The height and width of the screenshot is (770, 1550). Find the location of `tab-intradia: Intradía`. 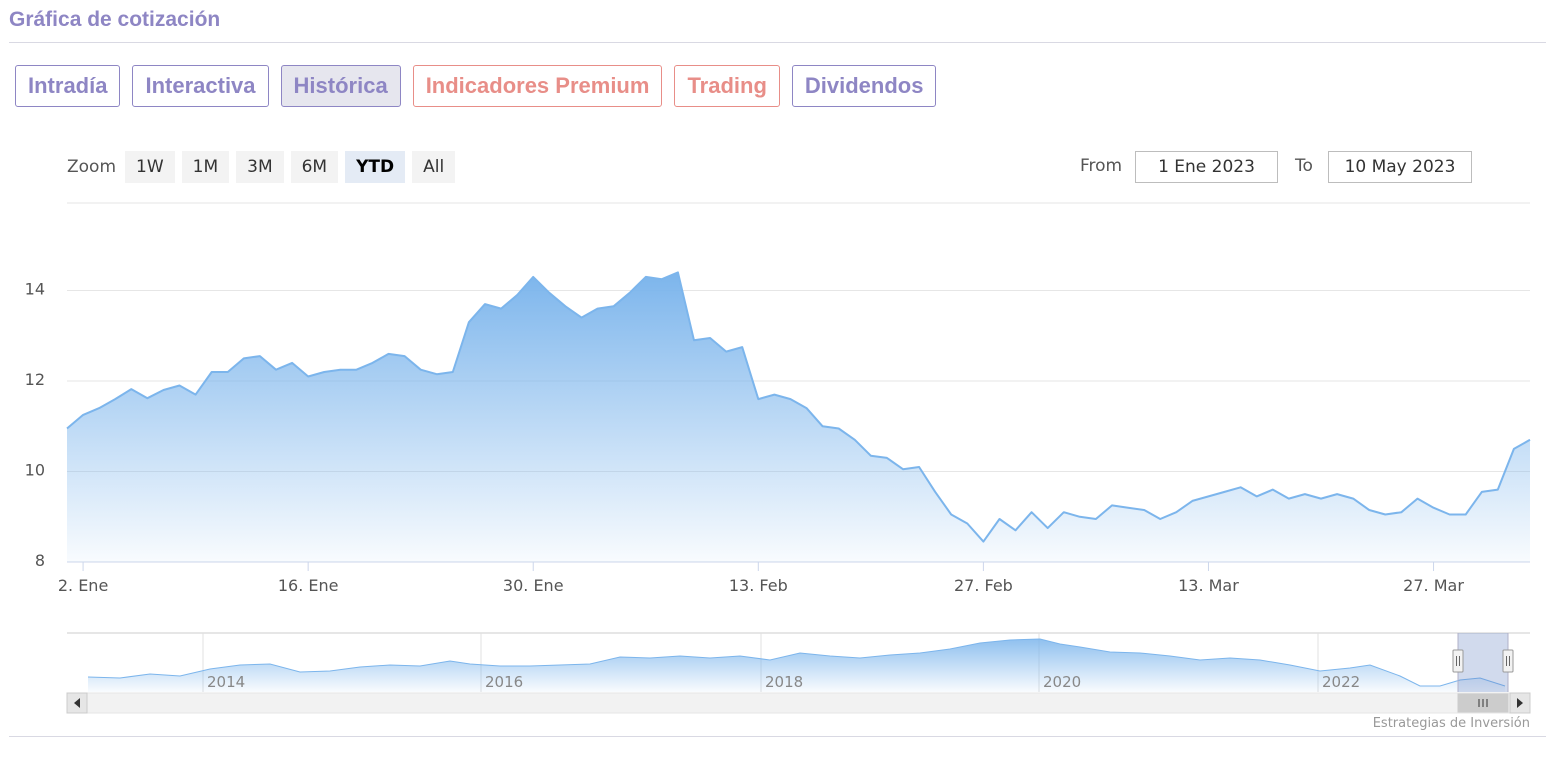

tab-intradia: Intradía is located at coordinates (68, 86).